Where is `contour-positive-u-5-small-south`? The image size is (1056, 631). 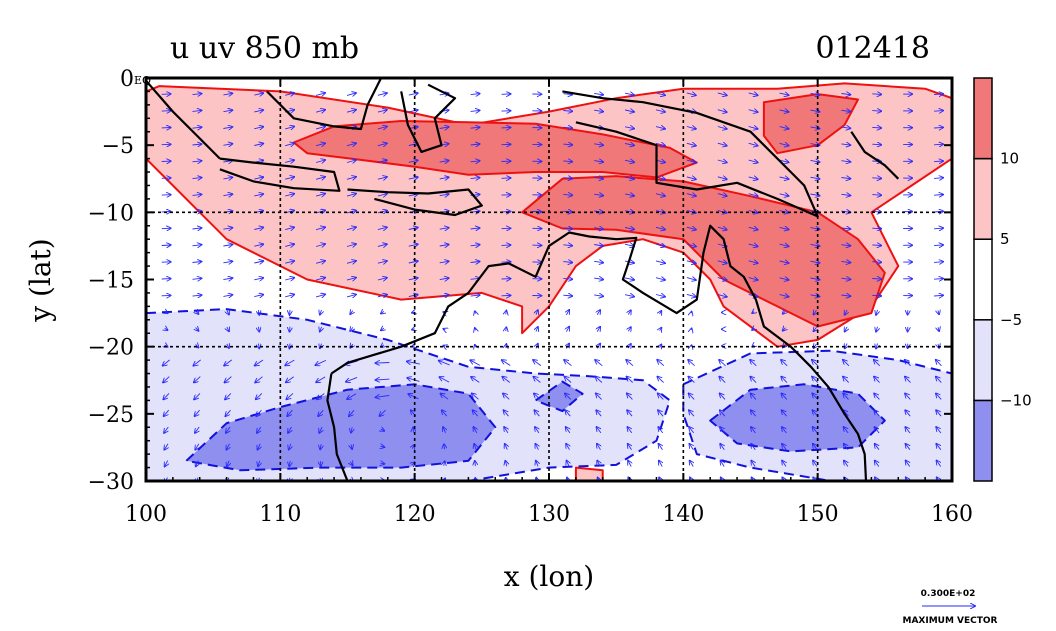
contour-positive-u-5-small-south is located at coordinates (589, 473).